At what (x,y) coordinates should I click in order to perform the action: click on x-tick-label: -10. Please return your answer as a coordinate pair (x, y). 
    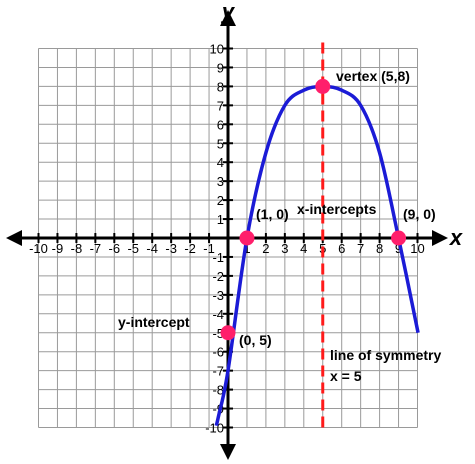
    Looking at the image, I should click on (38, 248).